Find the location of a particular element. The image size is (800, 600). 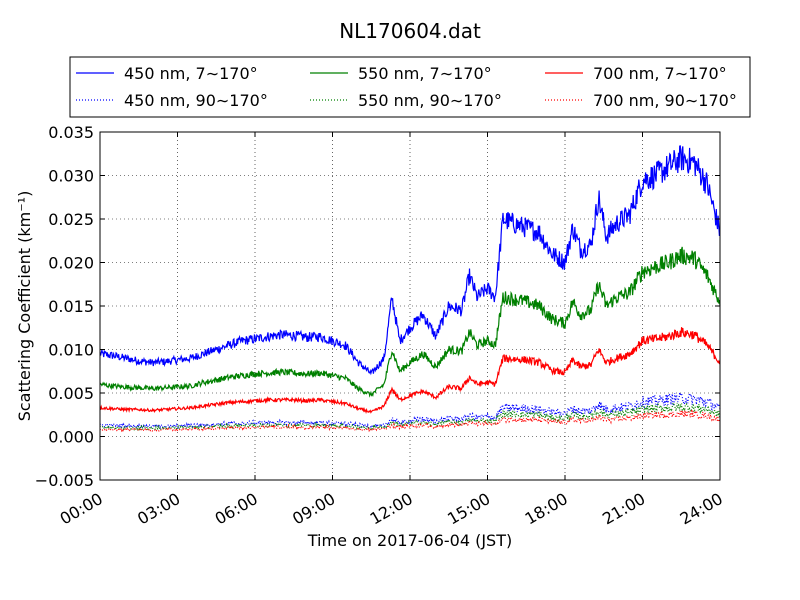

x-tick-label: 21:00 is located at coordinates (623, 509).